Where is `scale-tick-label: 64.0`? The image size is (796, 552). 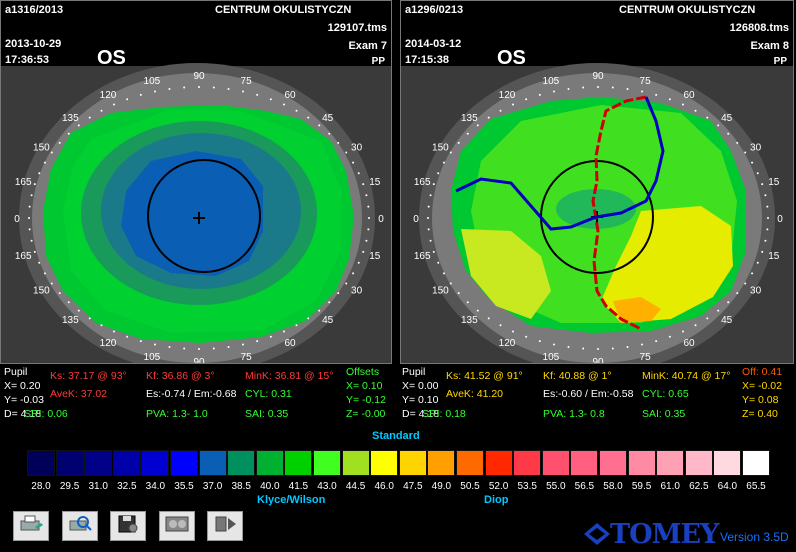 scale-tick-label: 64.0 is located at coordinates (727, 486).